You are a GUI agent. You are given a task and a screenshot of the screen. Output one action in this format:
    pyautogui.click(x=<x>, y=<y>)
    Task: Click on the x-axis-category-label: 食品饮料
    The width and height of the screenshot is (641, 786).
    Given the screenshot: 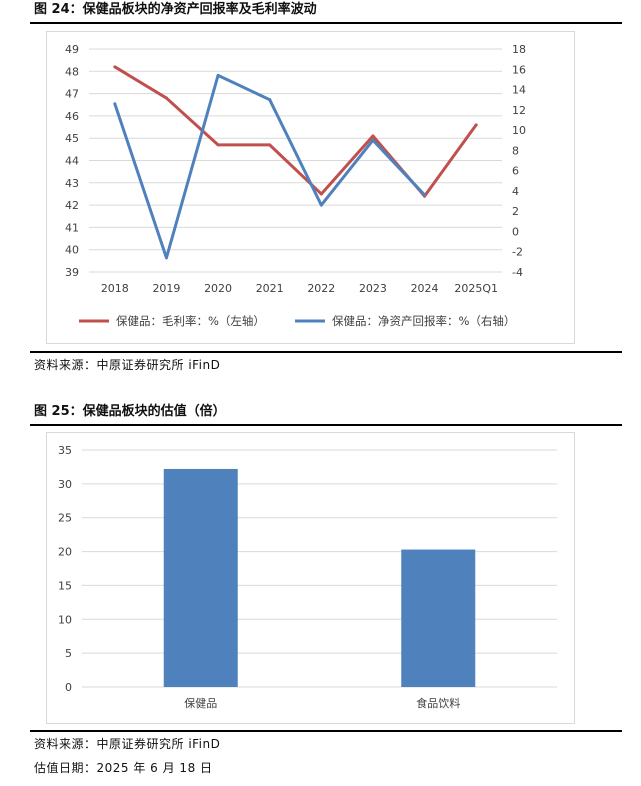 What is the action you would take?
    pyautogui.click(x=438, y=703)
    